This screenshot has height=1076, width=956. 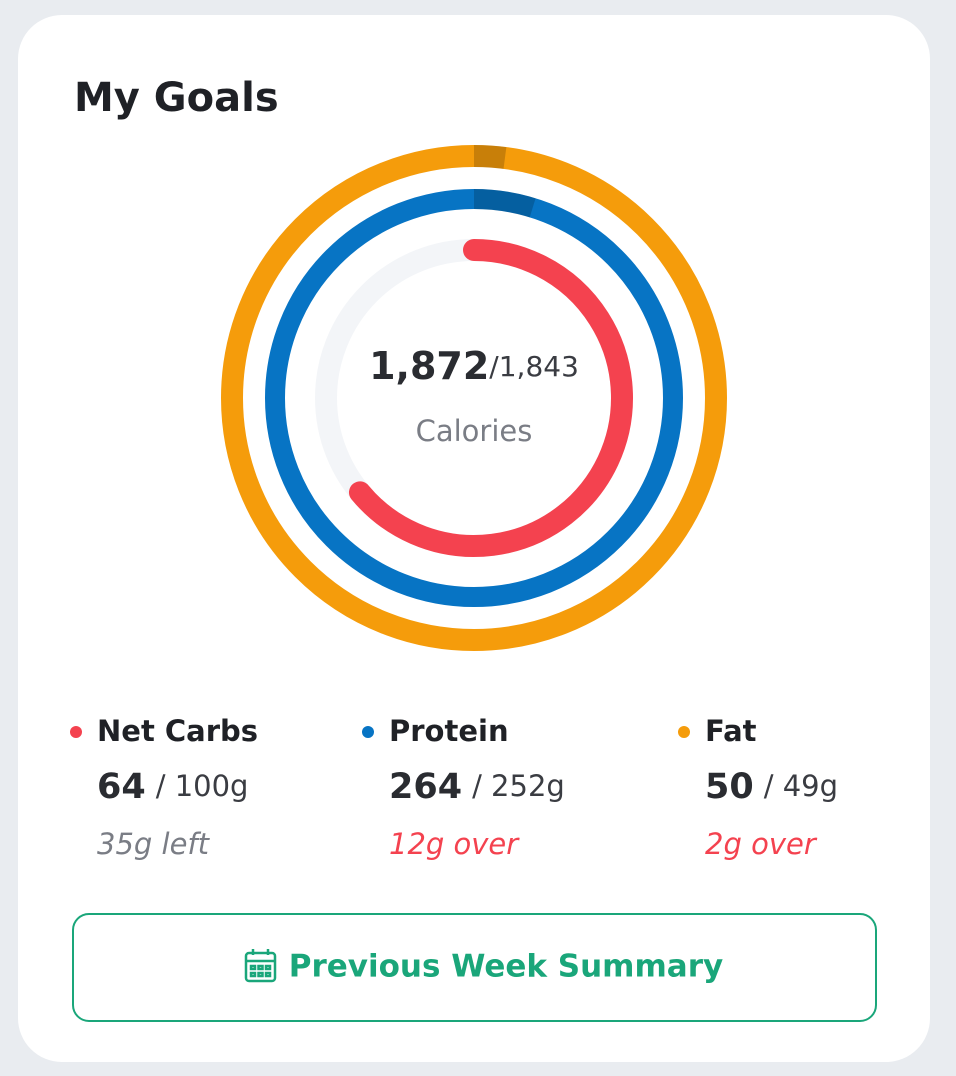 I want to click on macro-status: 35g left, so click(x=154, y=844).